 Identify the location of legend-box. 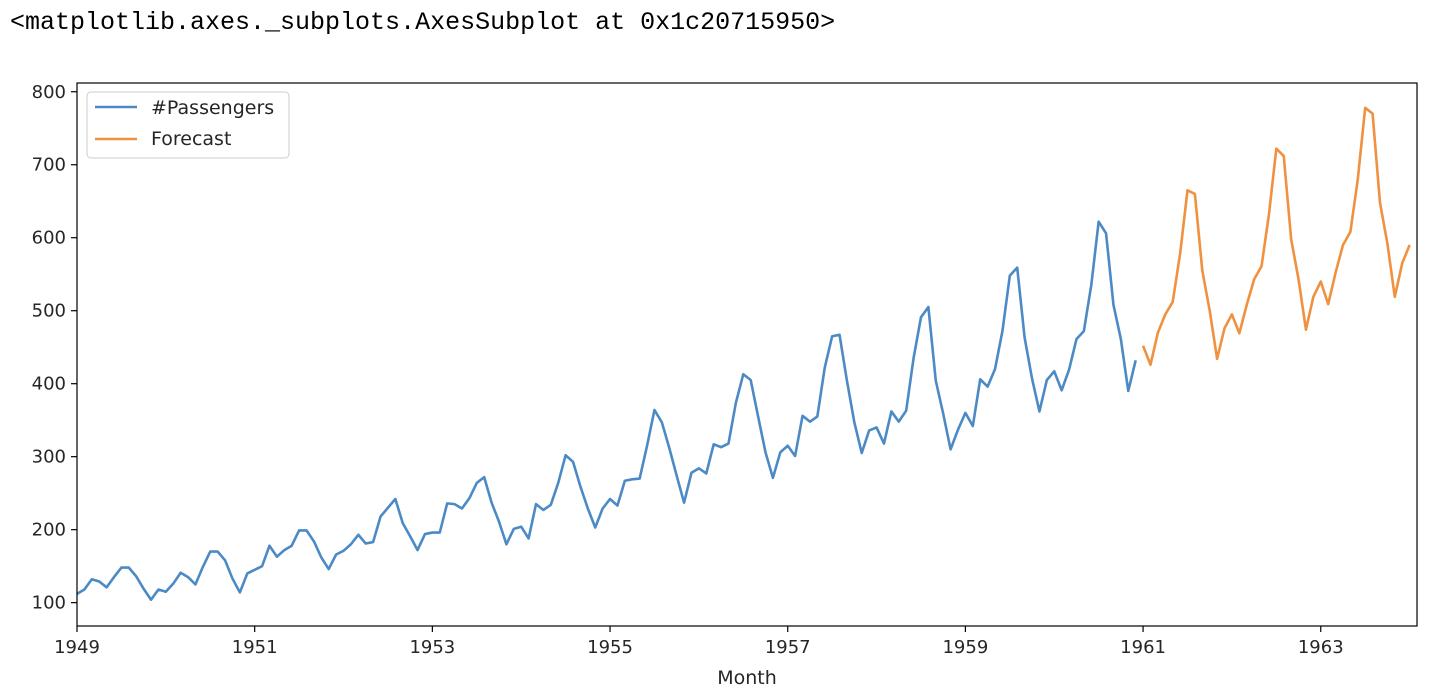
(188, 125).